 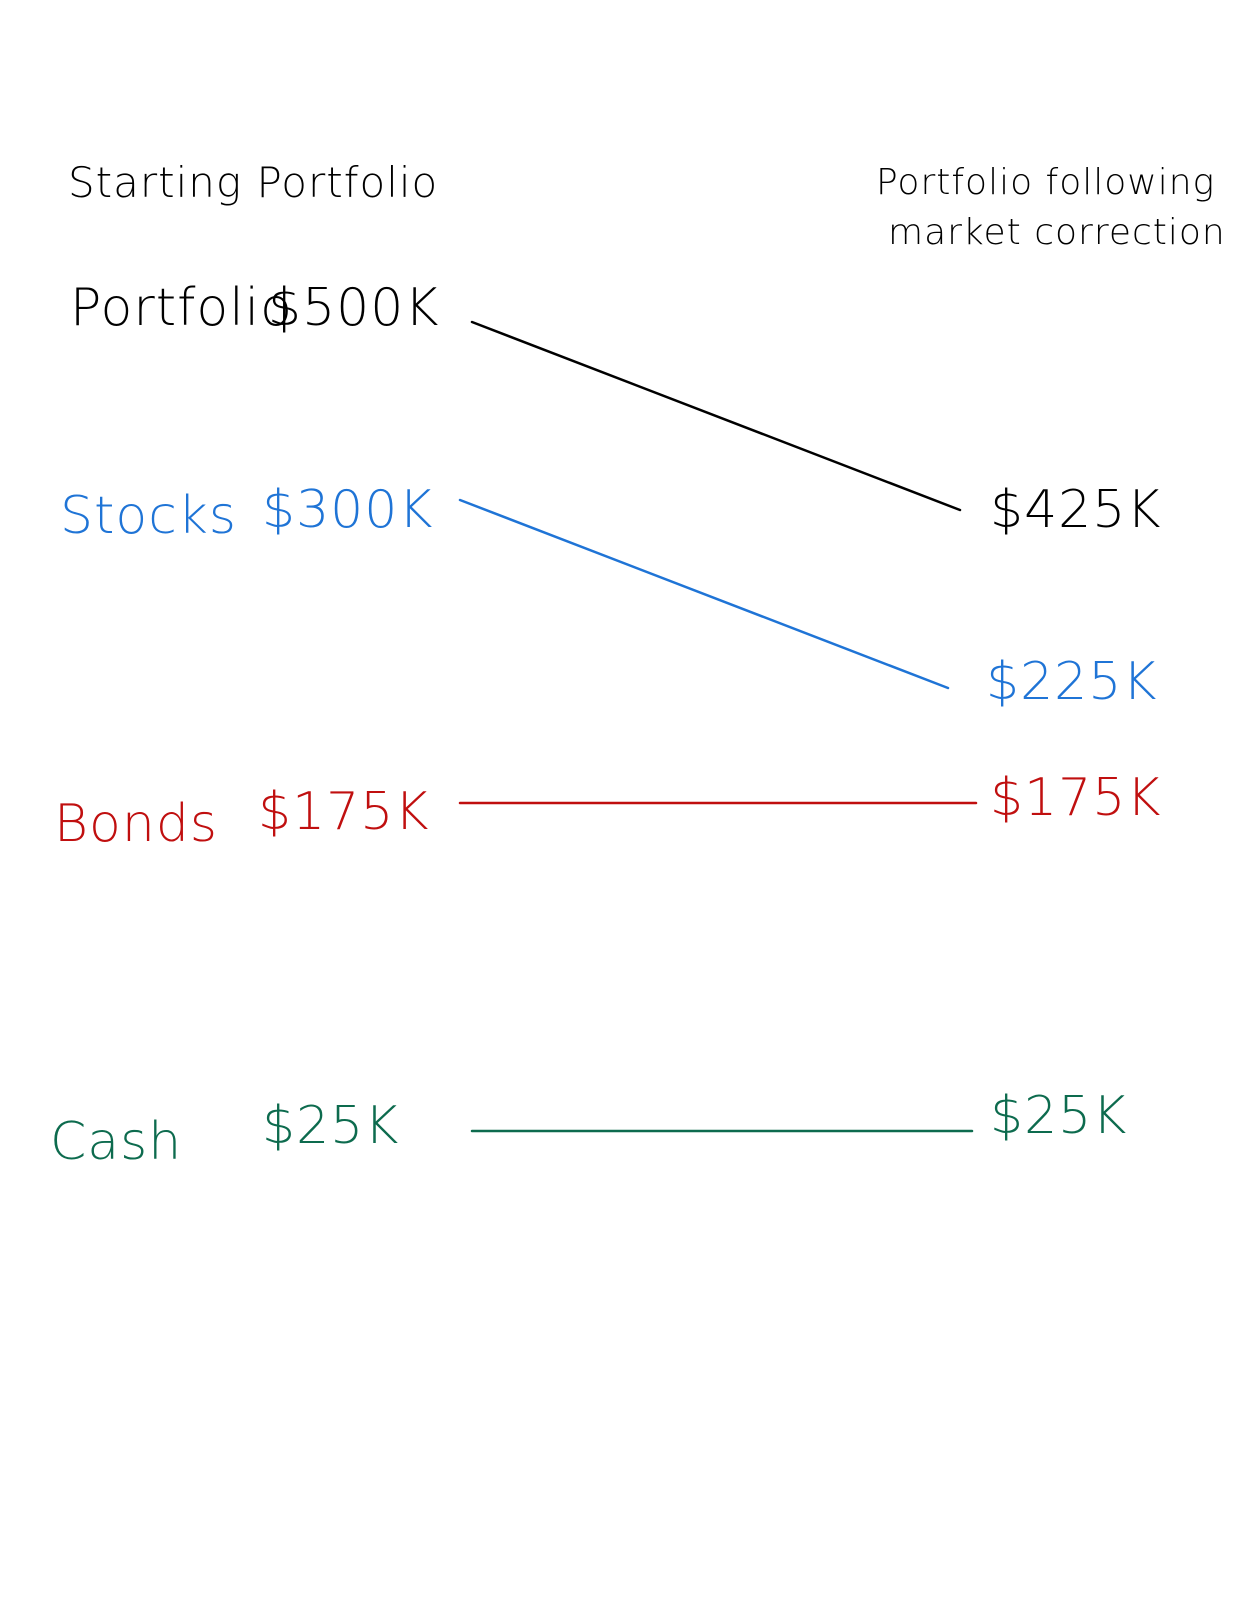 I want to click on cash-start-value: $25K, so click(x=331, y=1126).